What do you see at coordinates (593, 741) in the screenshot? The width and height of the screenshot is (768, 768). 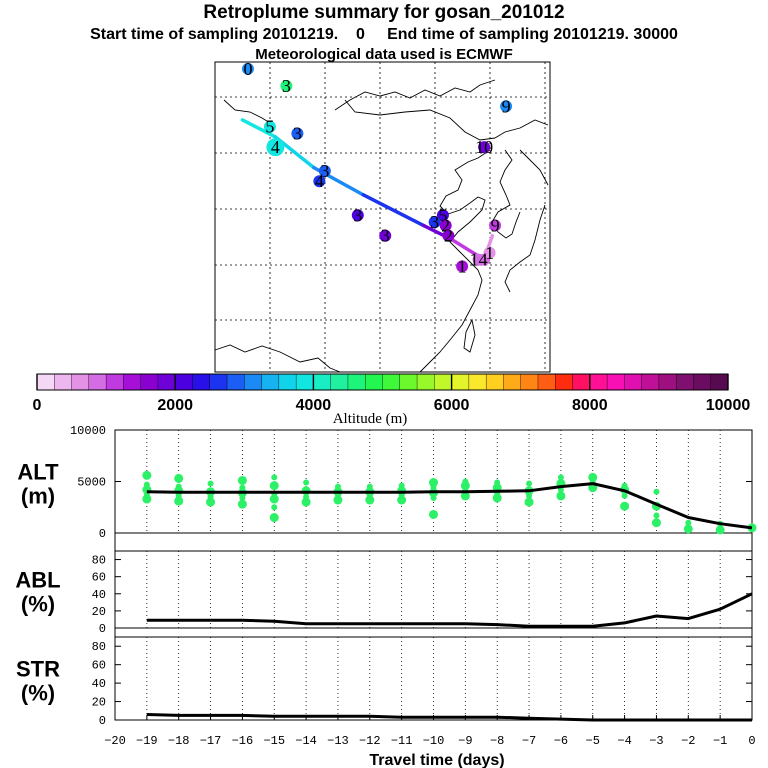 I see `x-tick-label: −5` at bounding box center [593, 741].